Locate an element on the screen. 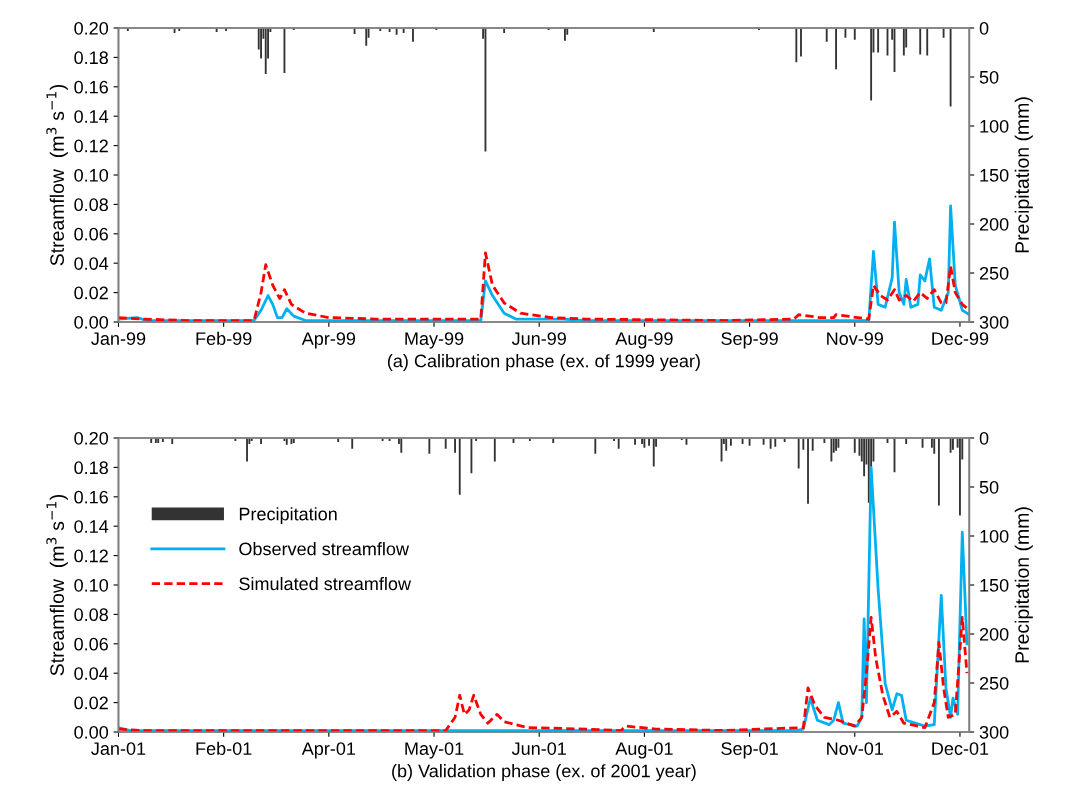 Image resolution: width=1077 pixels, height=800 pixels. x-tick-label: Nov-01 is located at coordinates (855, 748).